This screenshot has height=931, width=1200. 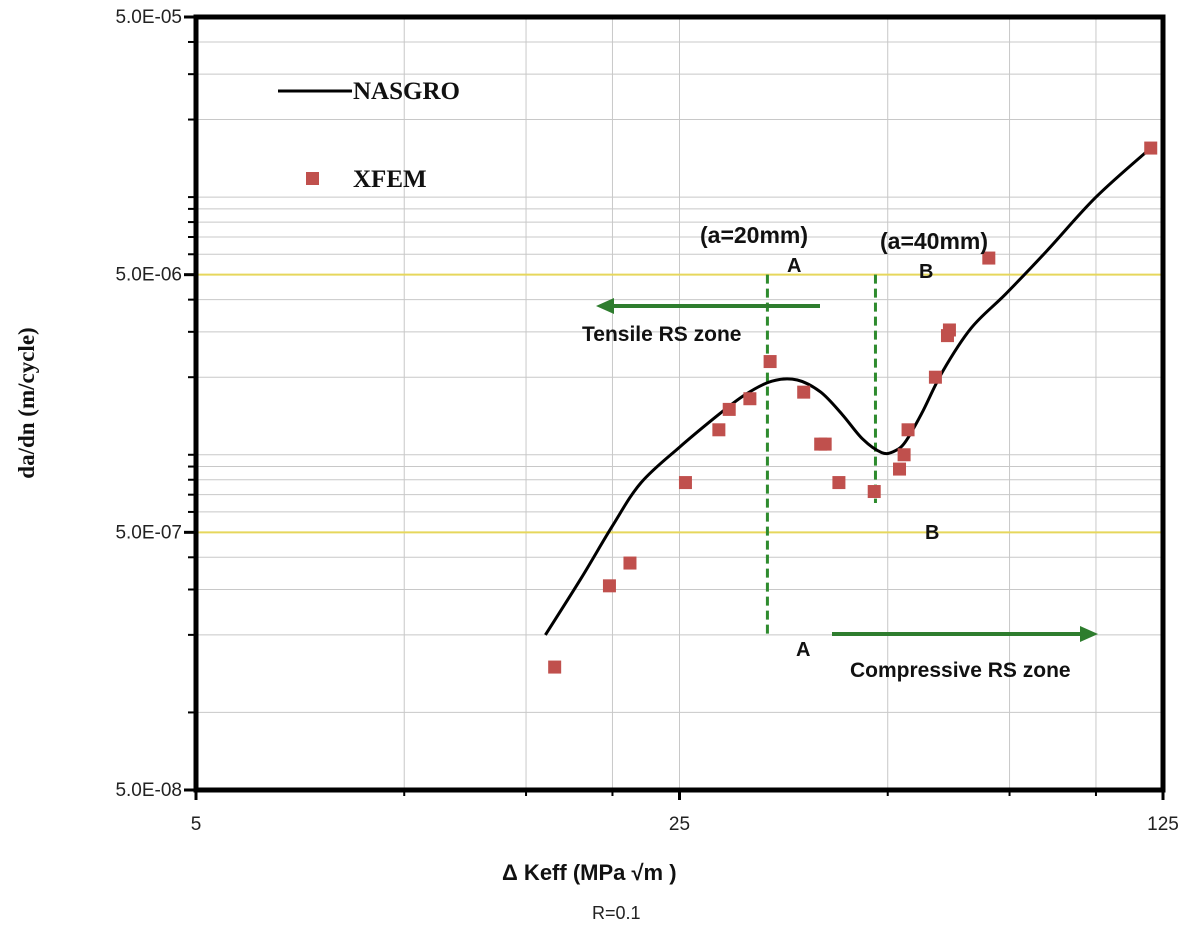 What do you see at coordinates (616, 913) in the screenshot?
I see `x-axis-subtitle: R=0.1` at bounding box center [616, 913].